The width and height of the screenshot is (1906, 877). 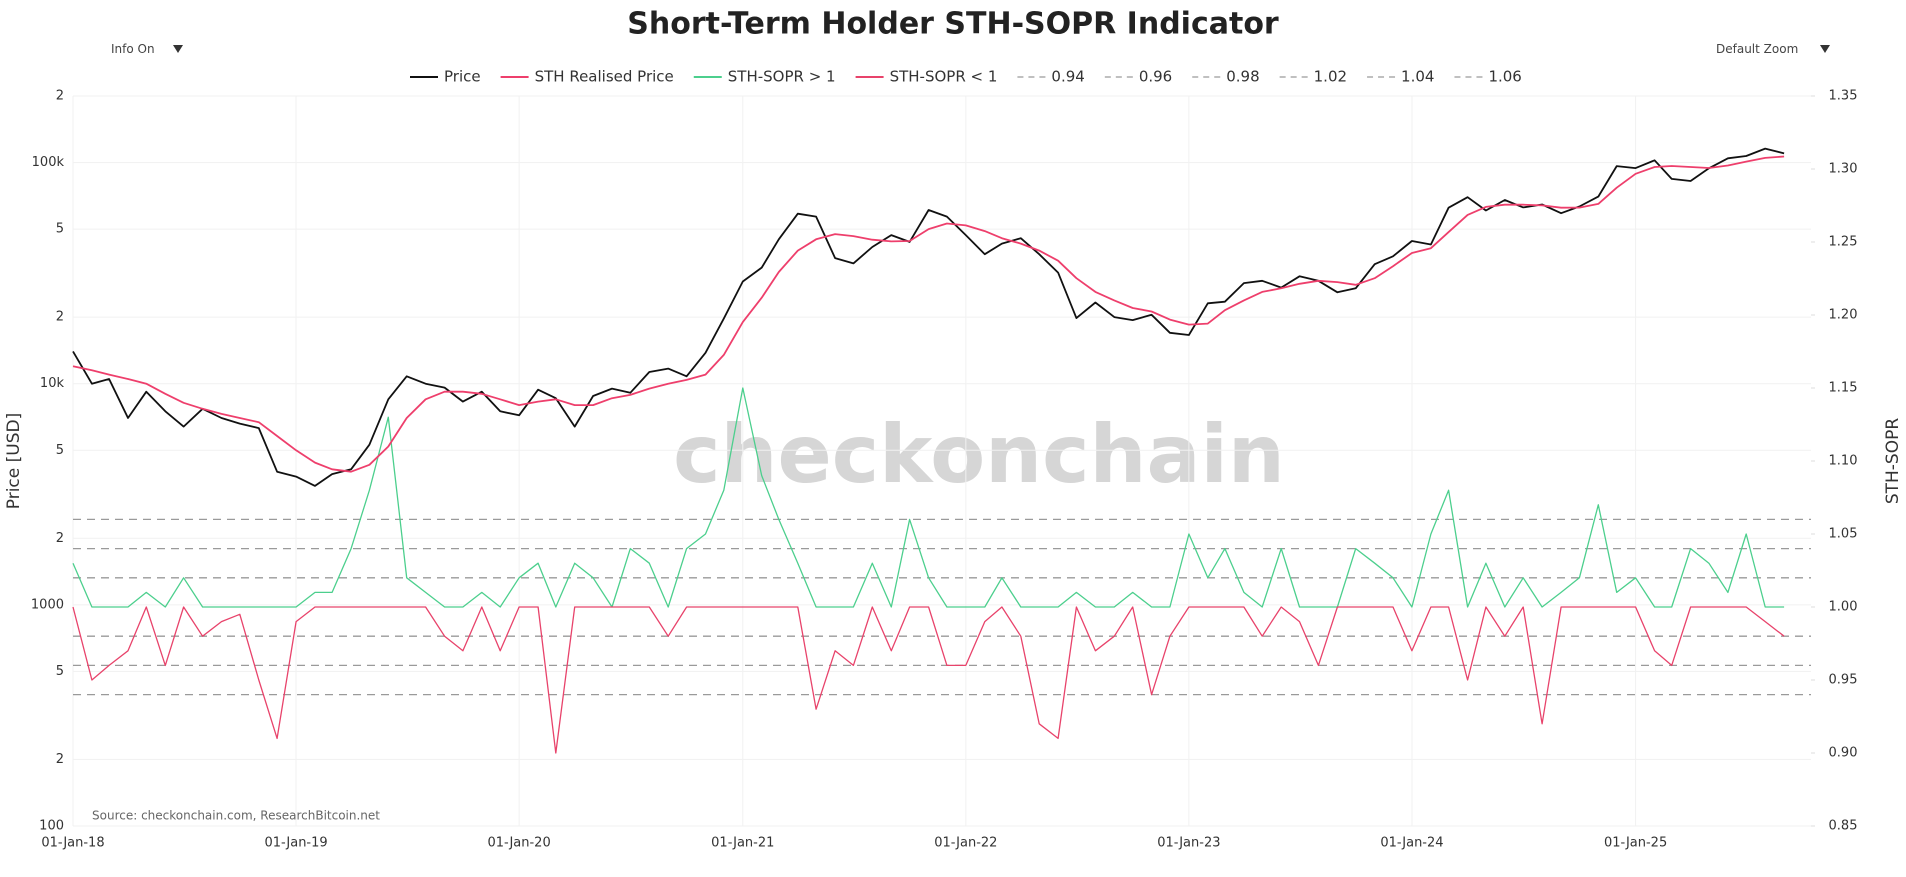 I want to click on info-dropdown: Info On, so click(x=146, y=49).